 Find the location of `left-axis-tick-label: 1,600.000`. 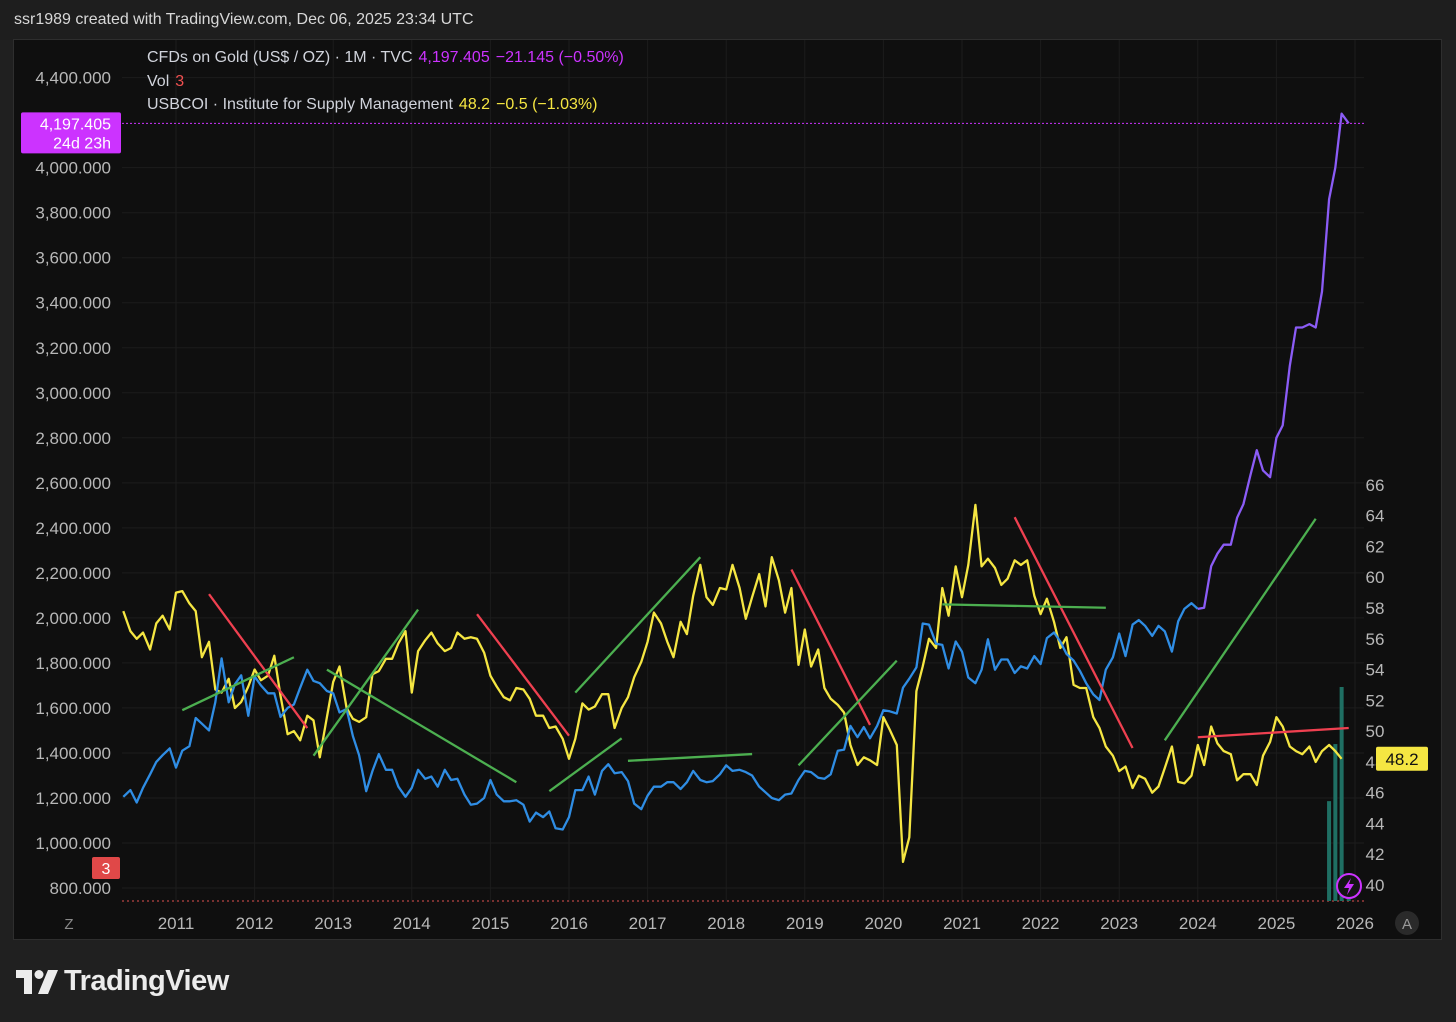

left-axis-tick-label: 1,600.000 is located at coordinates (73, 708).